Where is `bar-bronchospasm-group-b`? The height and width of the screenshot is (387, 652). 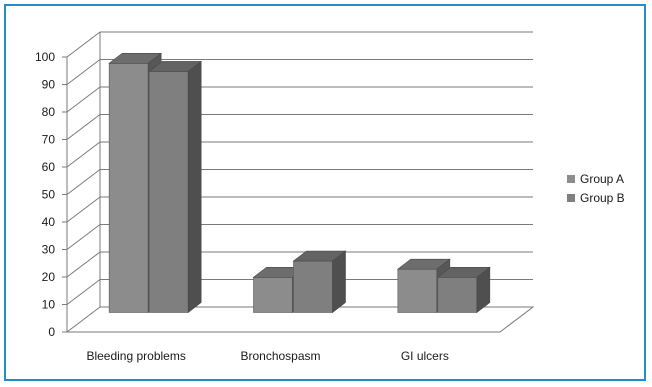
bar-bronchospasm-group-b is located at coordinates (319, 282).